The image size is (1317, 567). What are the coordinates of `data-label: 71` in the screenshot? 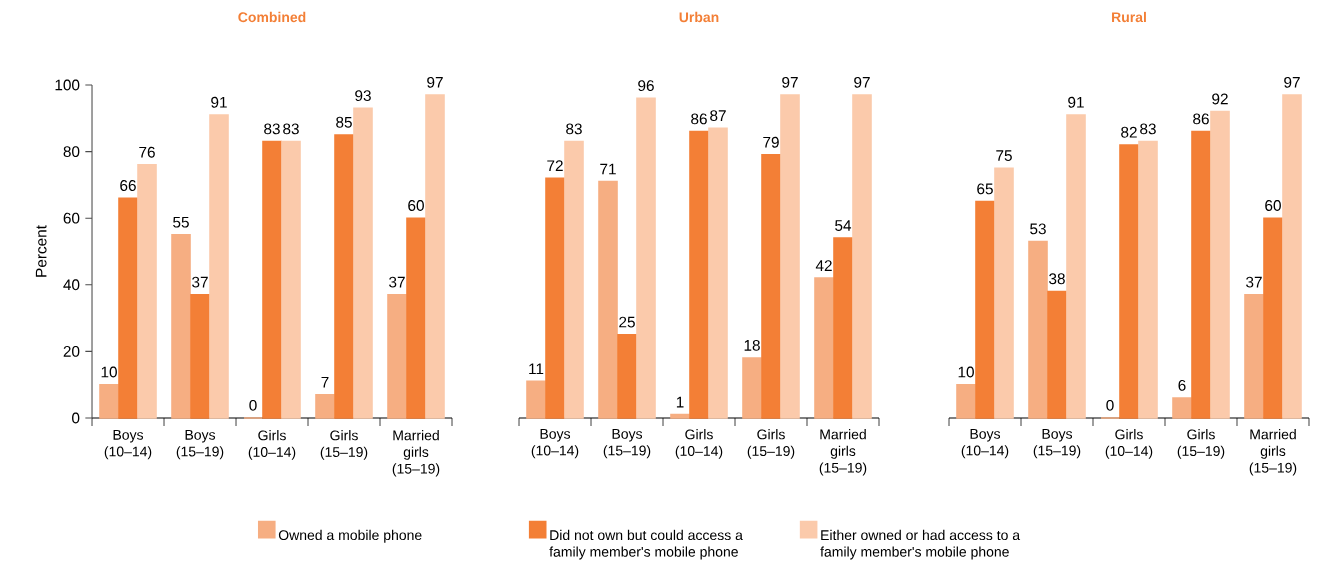 It's located at (608, 169).